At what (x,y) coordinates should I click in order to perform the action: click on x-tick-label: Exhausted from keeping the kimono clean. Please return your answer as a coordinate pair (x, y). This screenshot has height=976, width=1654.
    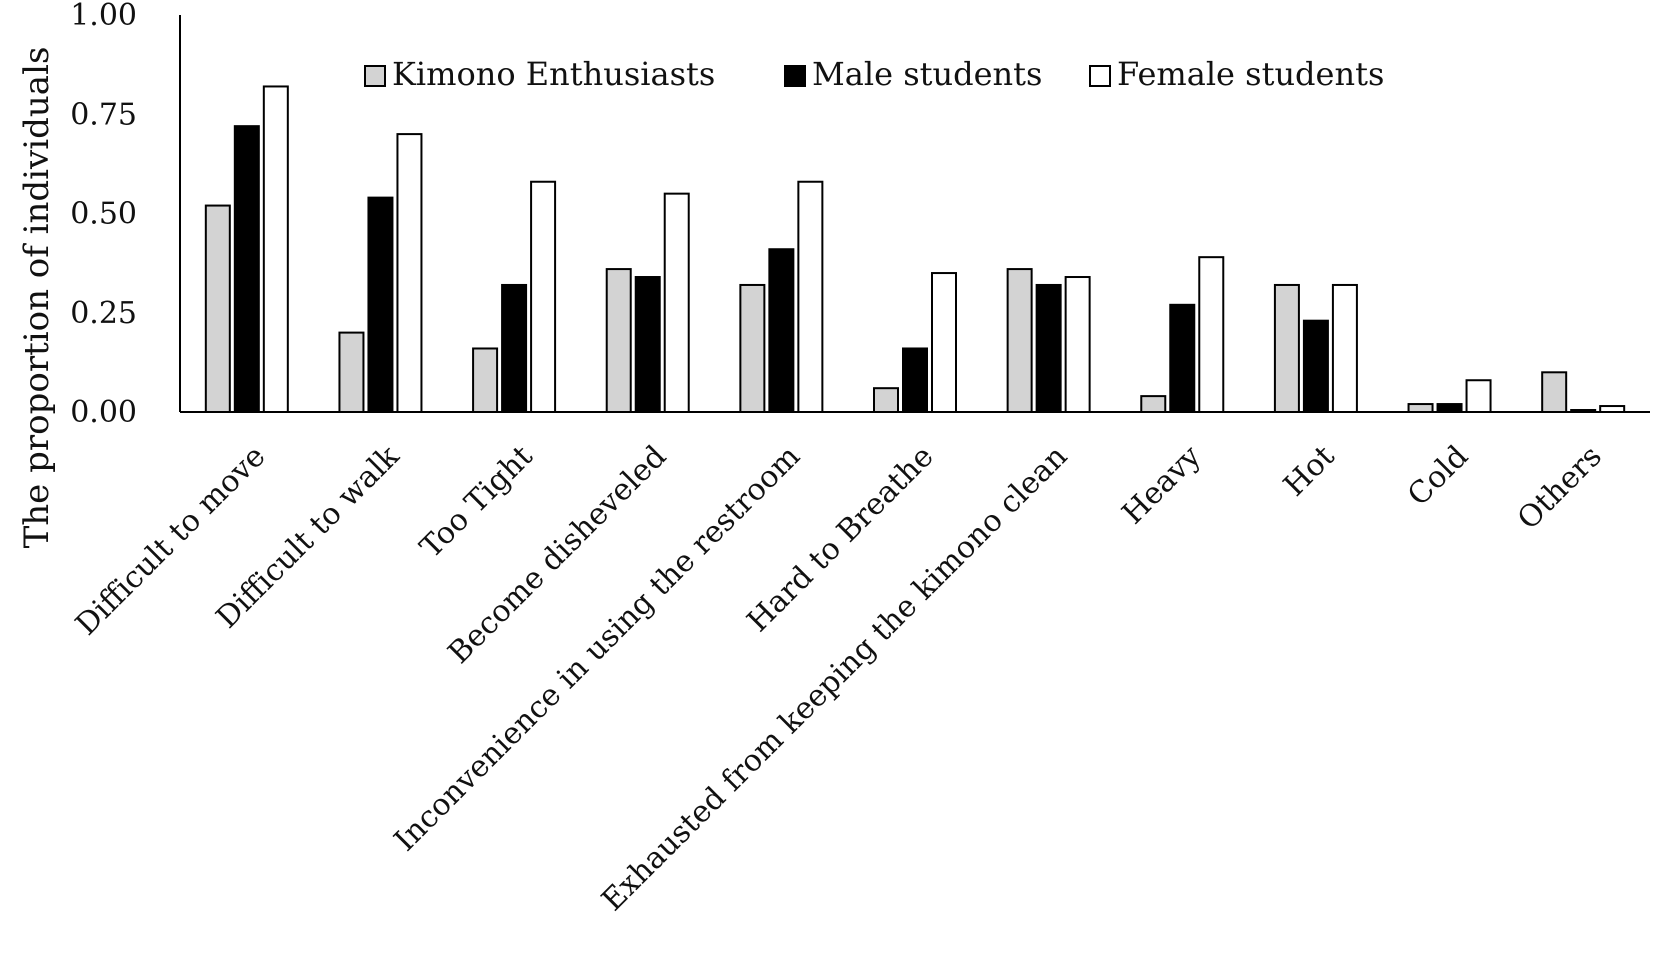
    Looking at the image, I should click on (834, 678).